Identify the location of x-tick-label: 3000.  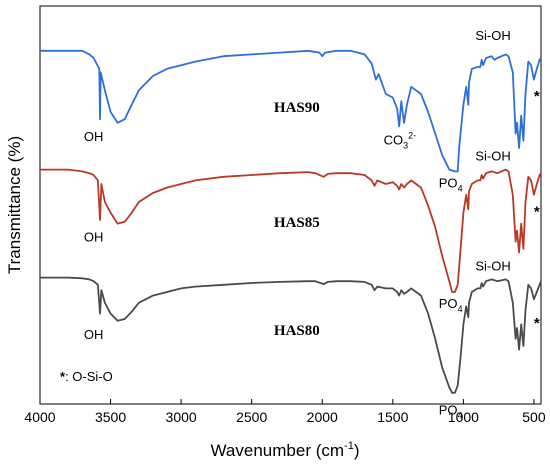
(181, 417).